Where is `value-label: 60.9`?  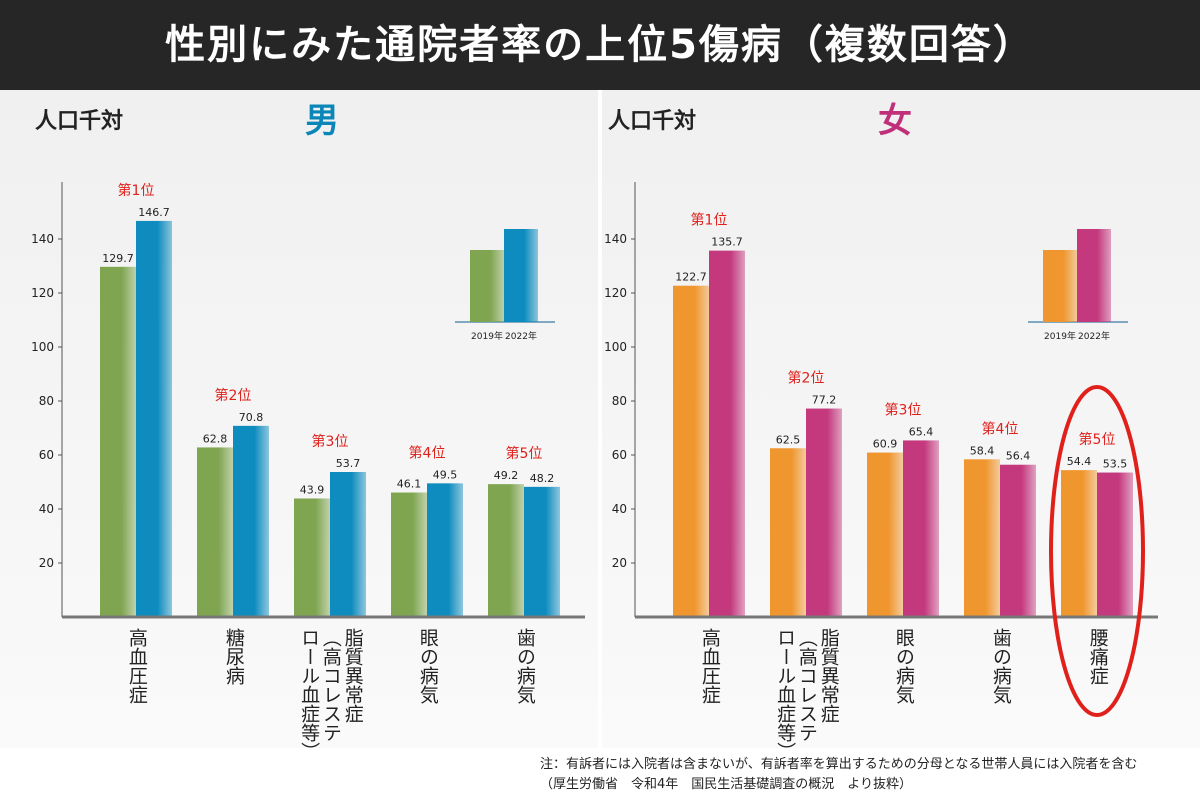 value-label: 60.9 is located at coordinates (885, 444).